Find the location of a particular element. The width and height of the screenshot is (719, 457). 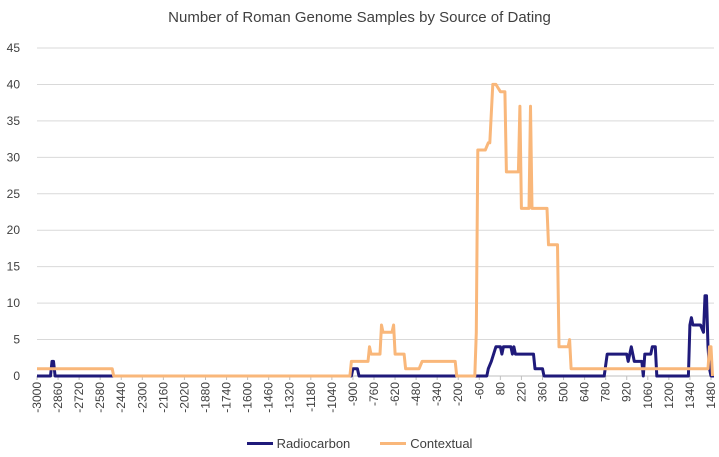

x-tick-label--620: -620 is located at coordinates (395, 394).